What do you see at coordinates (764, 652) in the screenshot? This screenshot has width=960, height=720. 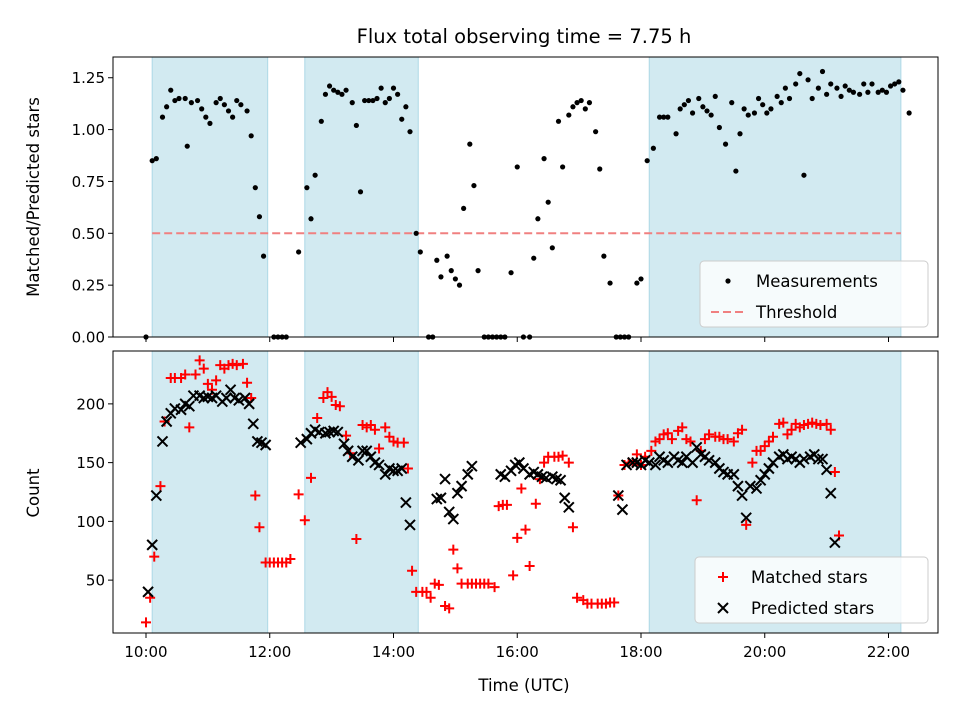 I see `x-tick-label: 20:00` at bounding box center [764, 652].